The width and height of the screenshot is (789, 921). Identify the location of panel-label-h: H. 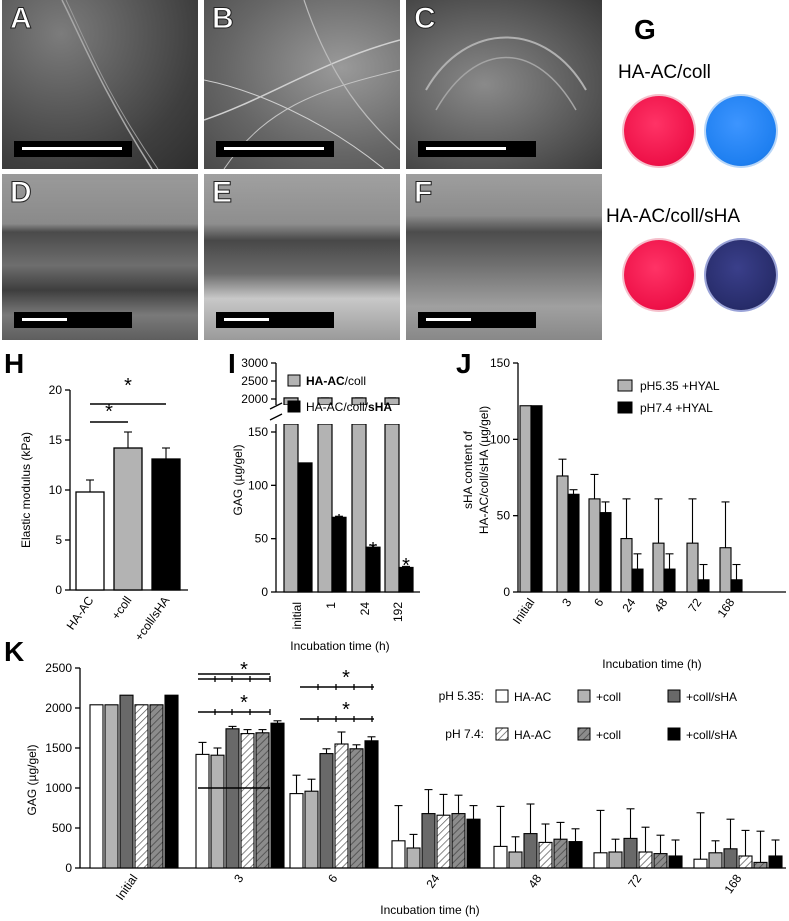
(14, 363).